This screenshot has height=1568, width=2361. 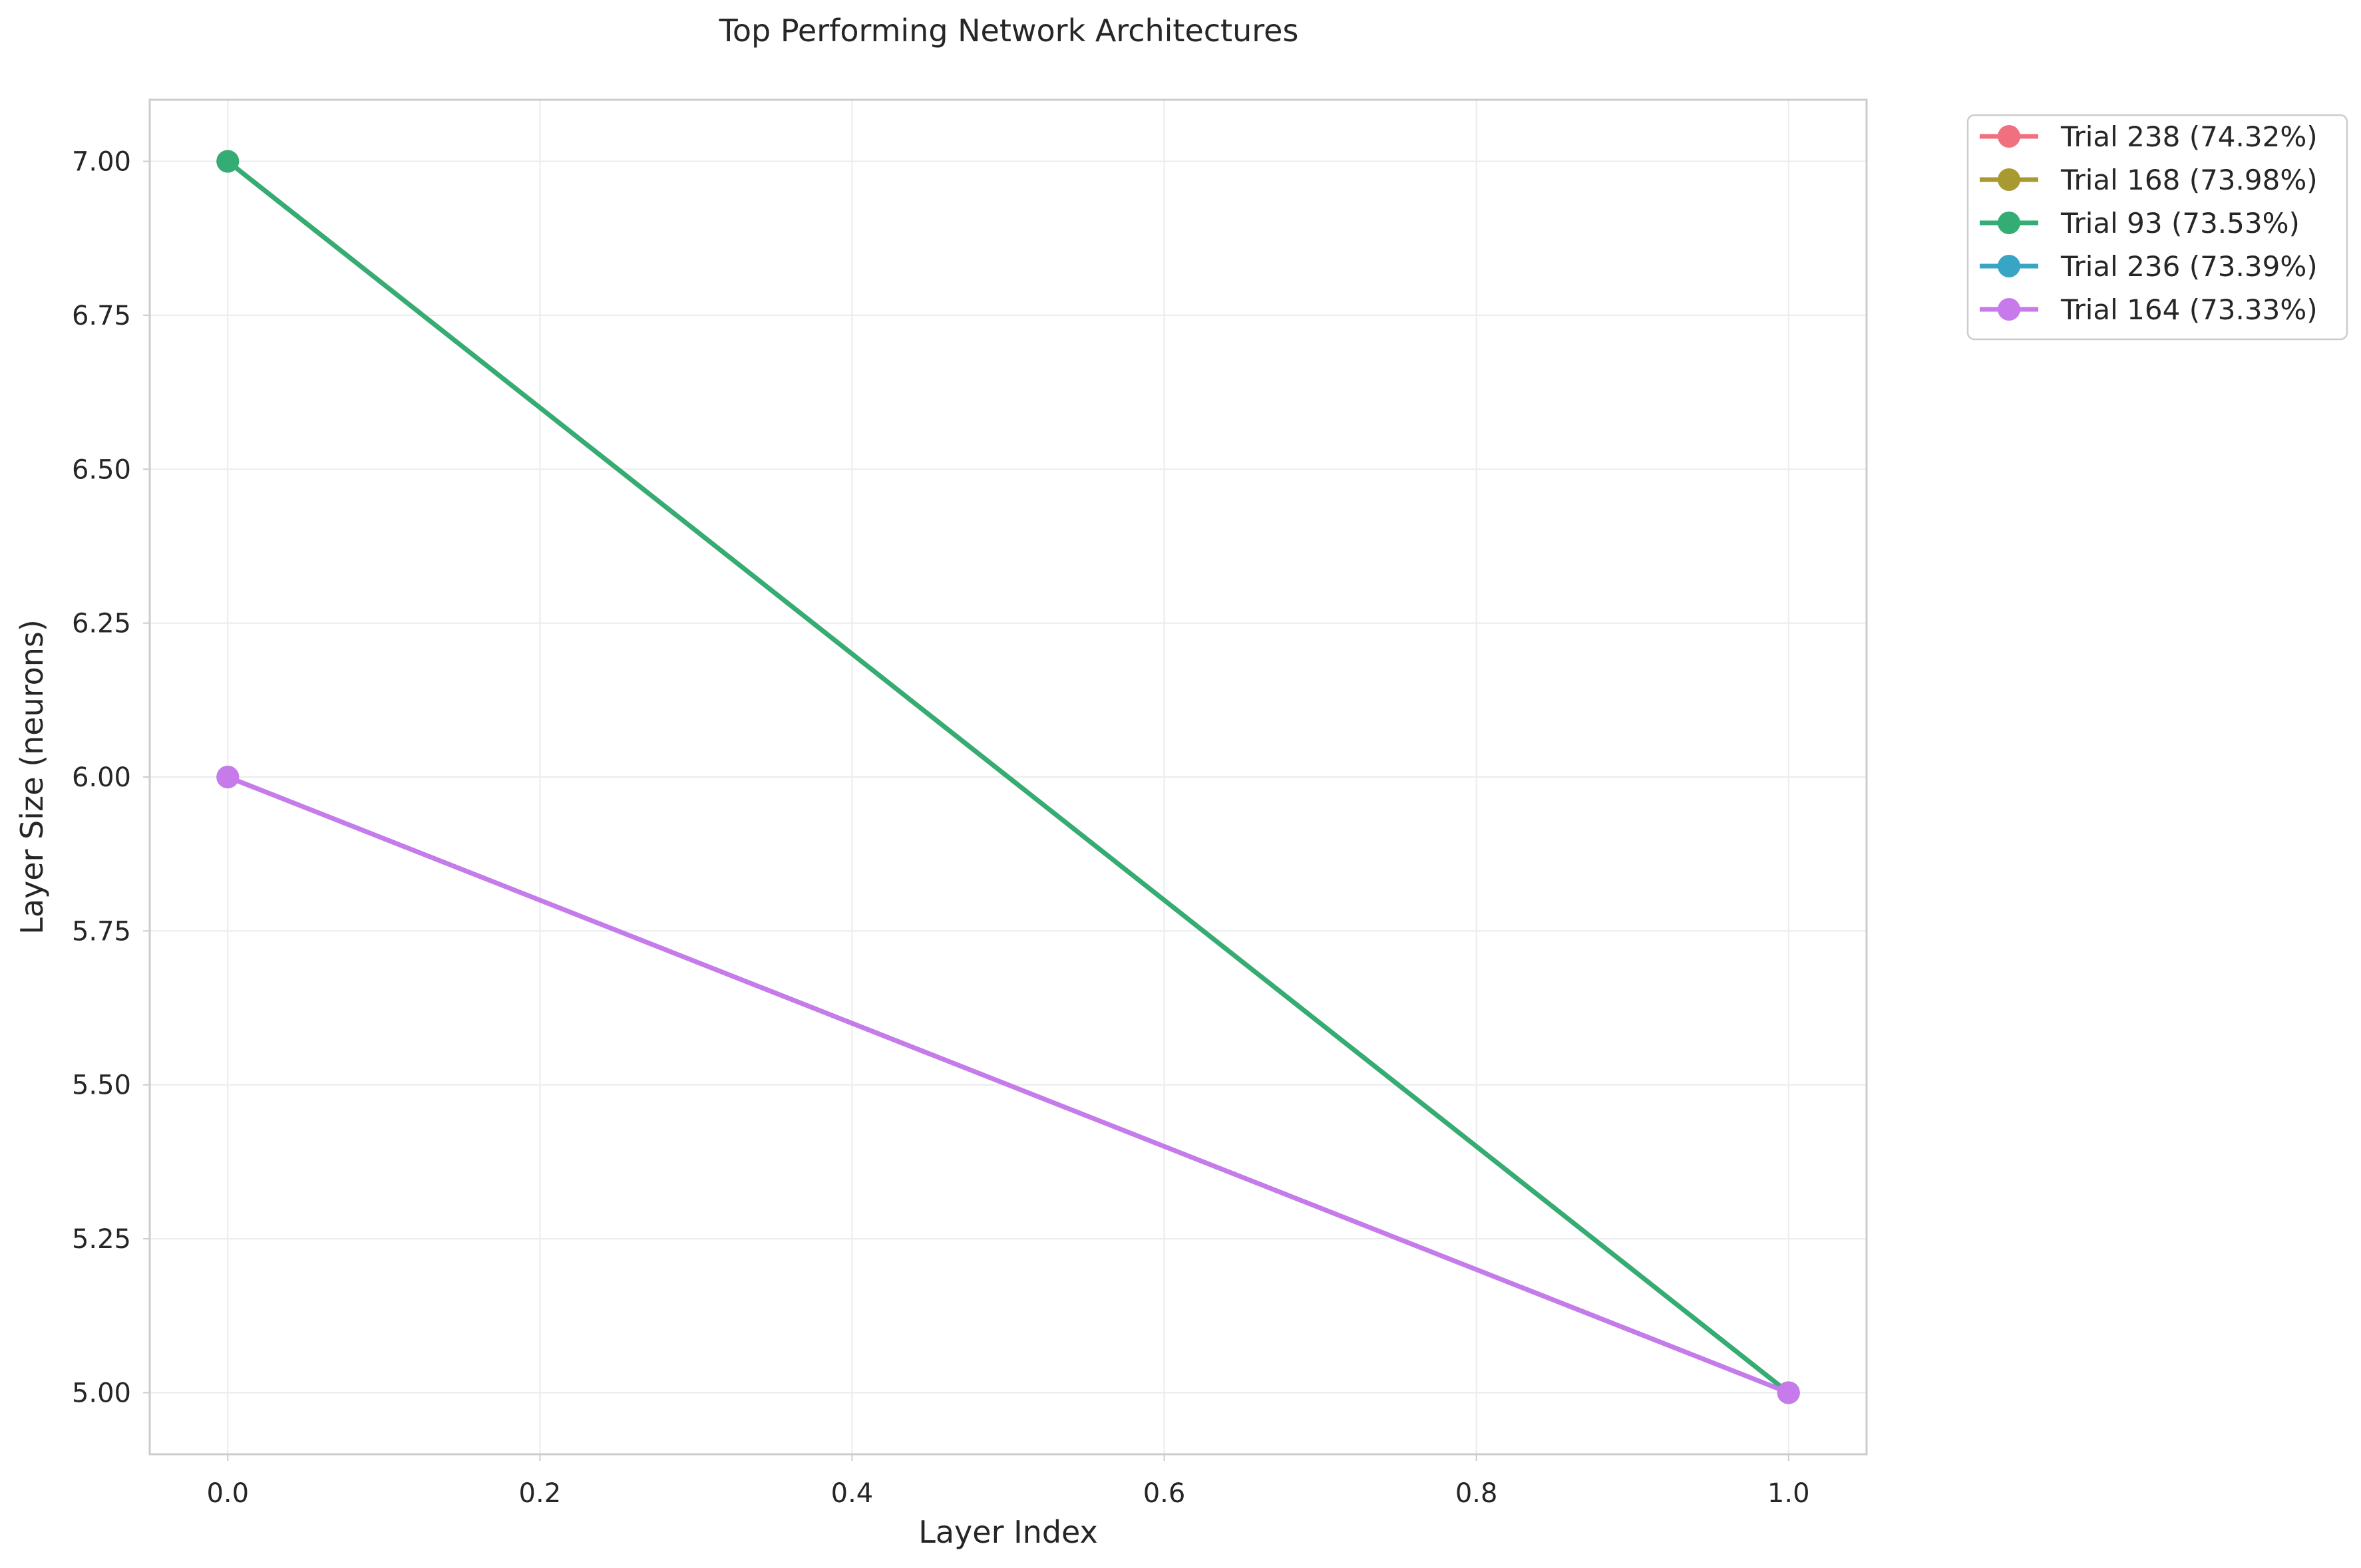 I want to click on legend-label: Trial 164 (73.33%), so click(x=2189, y=309).